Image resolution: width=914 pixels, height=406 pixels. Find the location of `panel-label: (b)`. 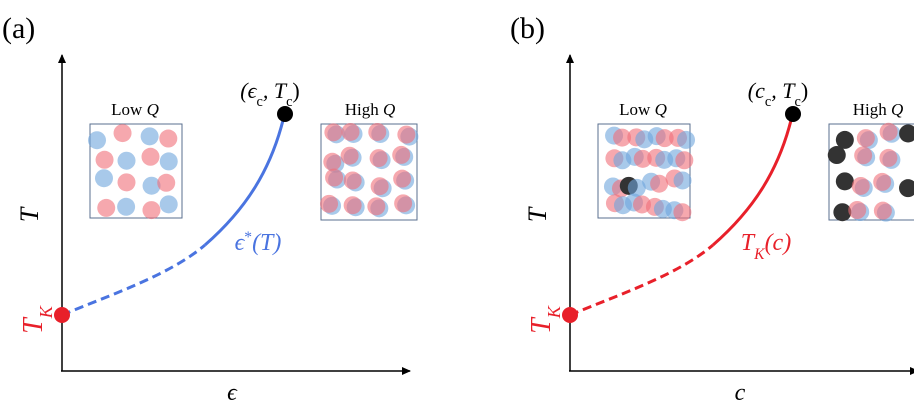

panel-label: (b) is located at coordinates (527, 28).